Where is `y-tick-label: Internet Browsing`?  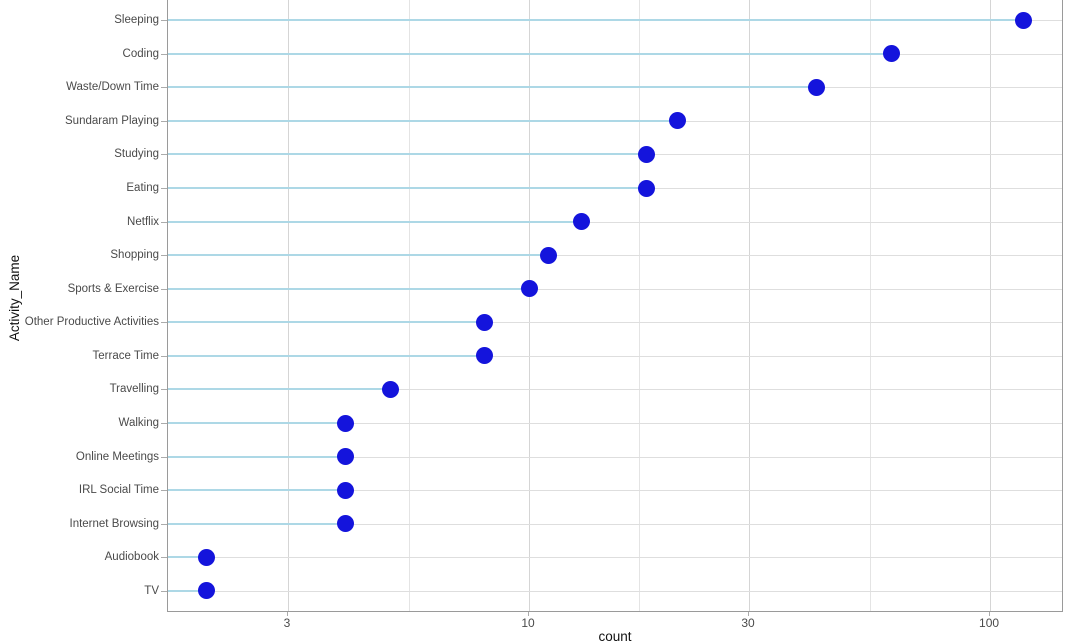 y-tick-label: Internet Browsing is located at coordinates (114, 523).